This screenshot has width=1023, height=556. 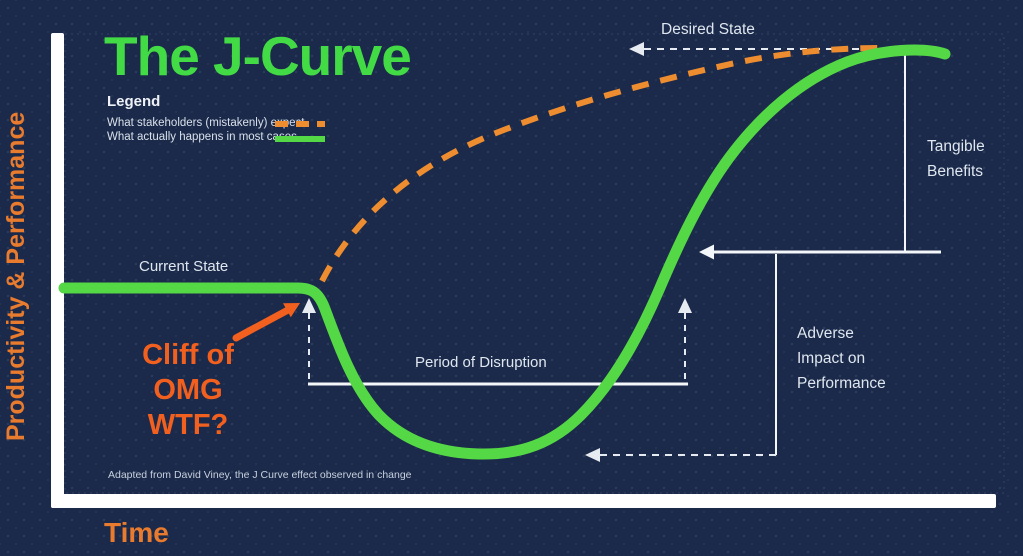 I want to click on legend-solid-swatch-icon, so click(x=300, y=139).